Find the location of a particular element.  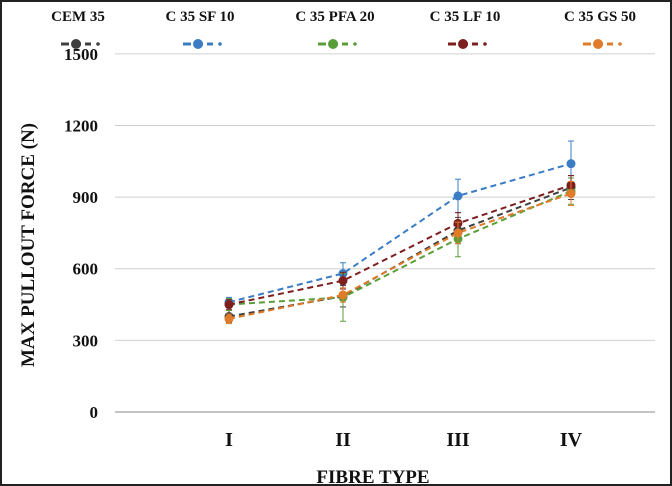

y-axis-title: MAX PULLOUT FORCE (N) is located at coordinates (28, 245).